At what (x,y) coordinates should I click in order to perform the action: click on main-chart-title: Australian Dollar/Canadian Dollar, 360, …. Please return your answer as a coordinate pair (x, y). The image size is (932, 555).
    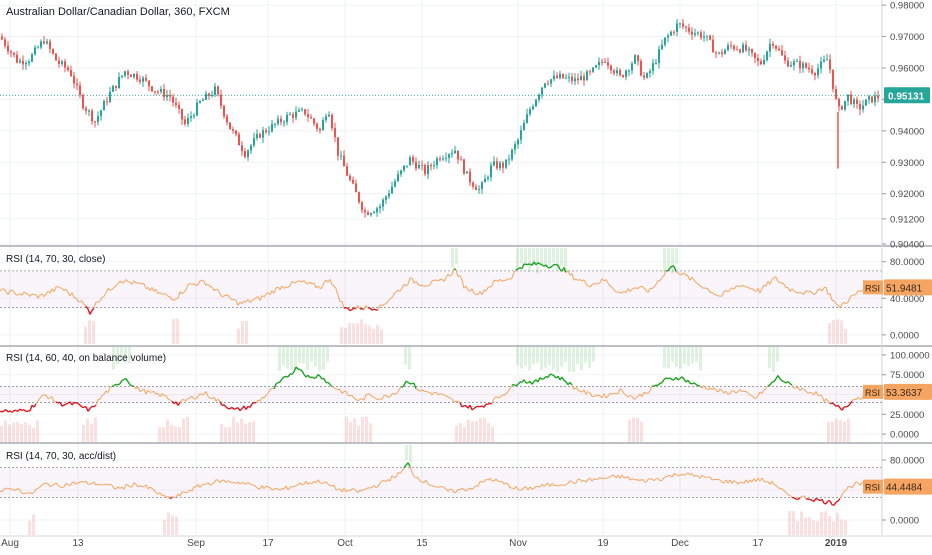
    Looking at the image, I should click on (118, 12).